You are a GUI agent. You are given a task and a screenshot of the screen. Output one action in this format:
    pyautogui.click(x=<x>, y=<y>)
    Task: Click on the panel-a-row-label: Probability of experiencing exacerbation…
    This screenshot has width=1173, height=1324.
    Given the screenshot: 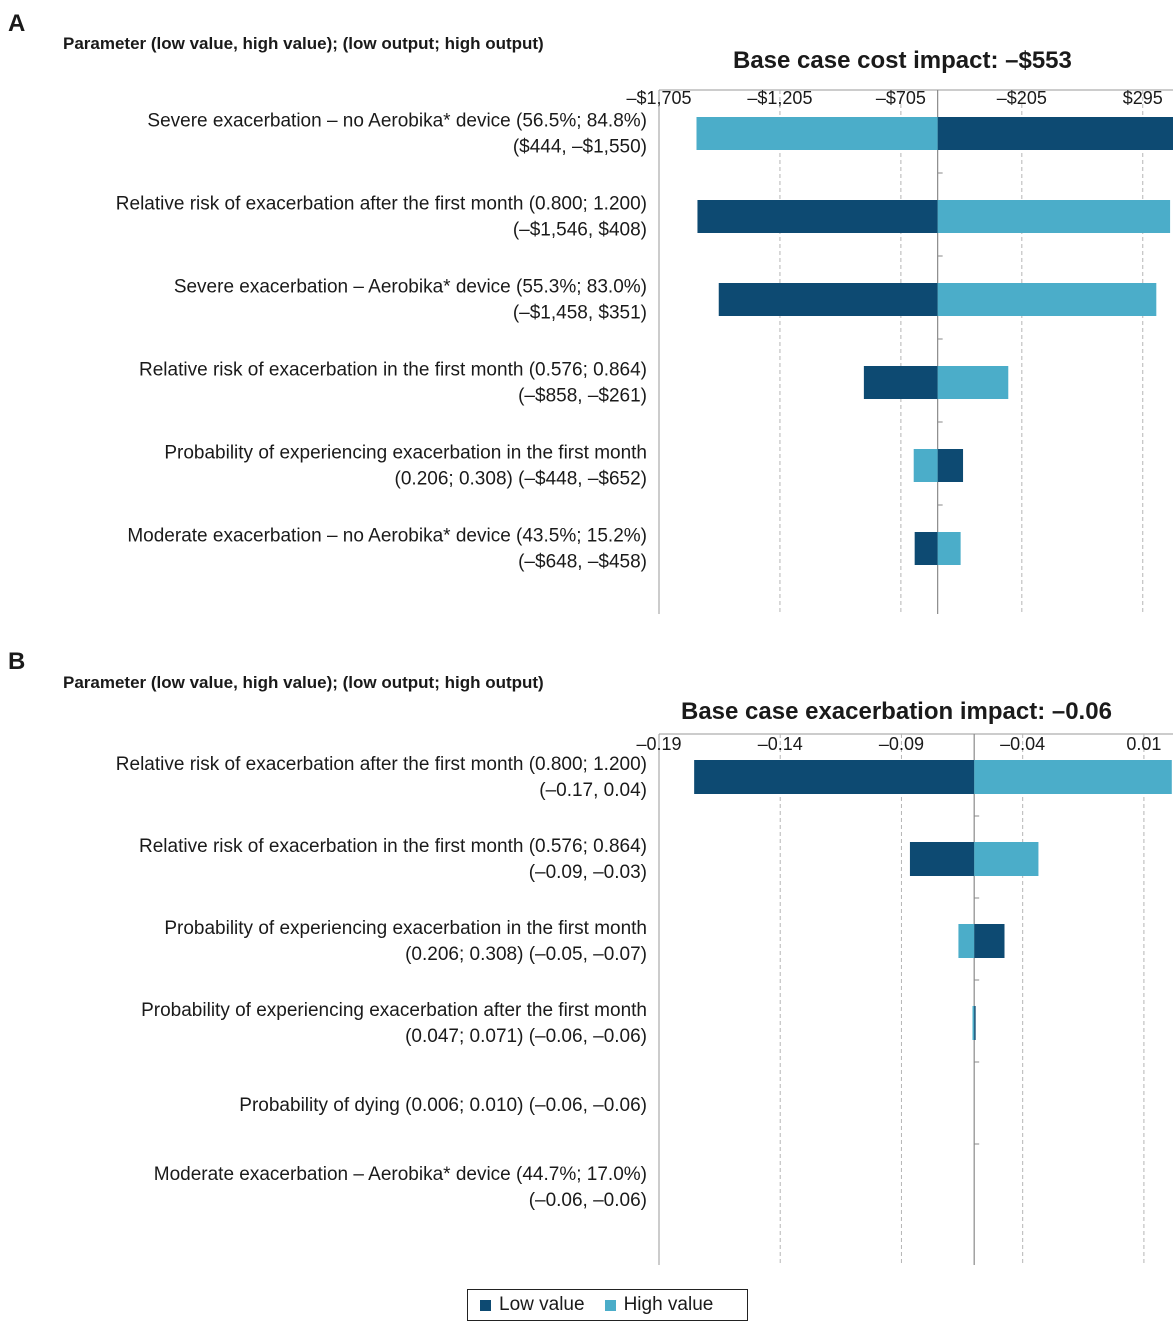 What is the action you would take?
    pyautogui.click(x=405, y=453)
    